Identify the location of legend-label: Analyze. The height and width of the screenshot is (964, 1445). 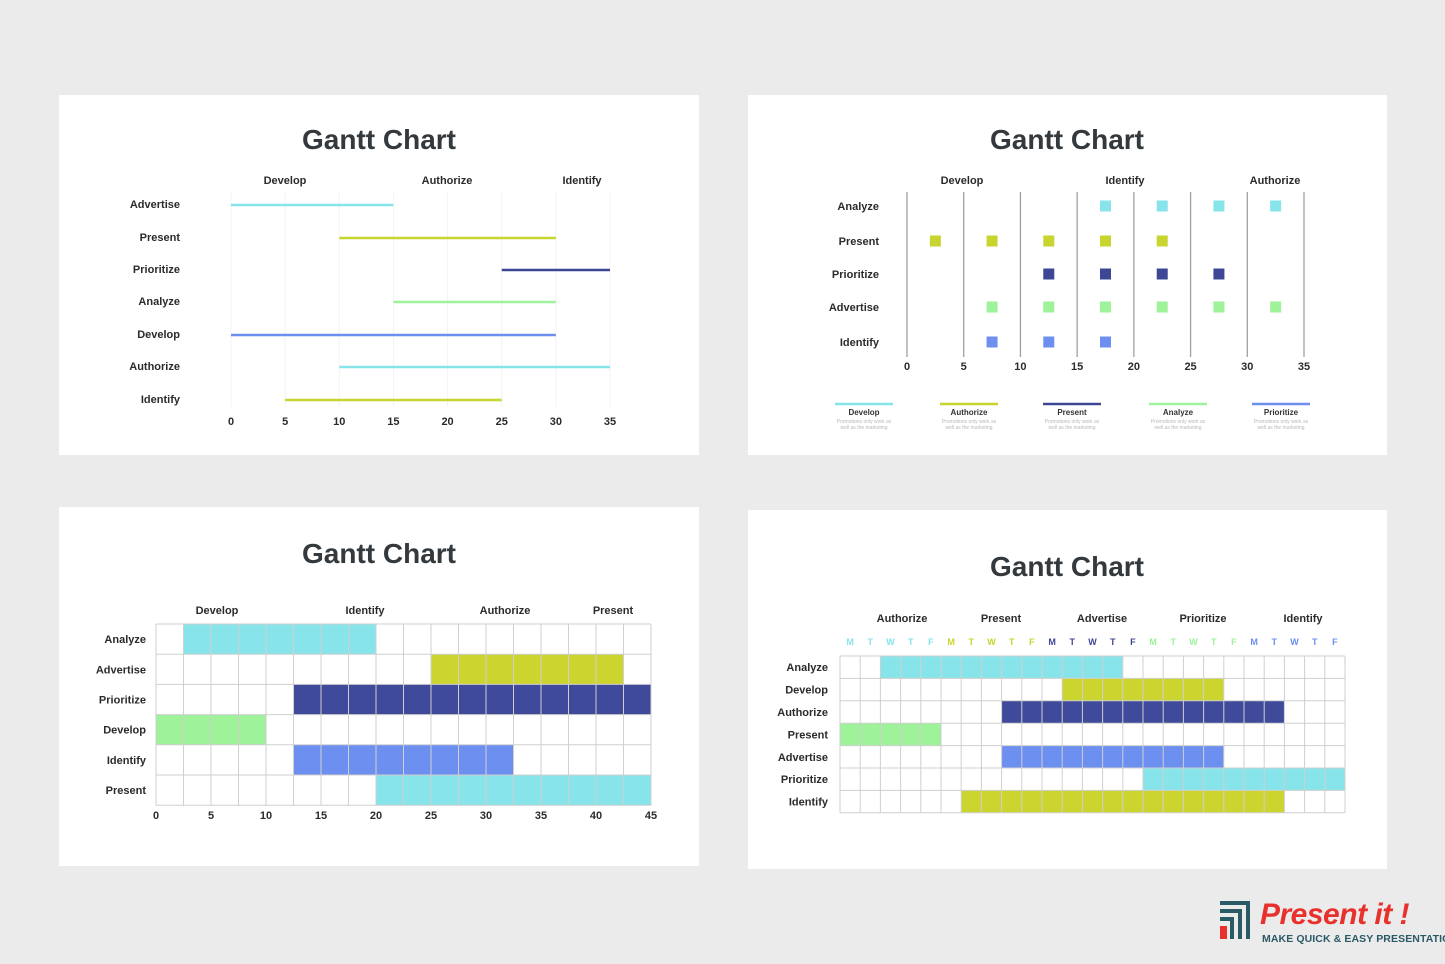
(1178, 412).